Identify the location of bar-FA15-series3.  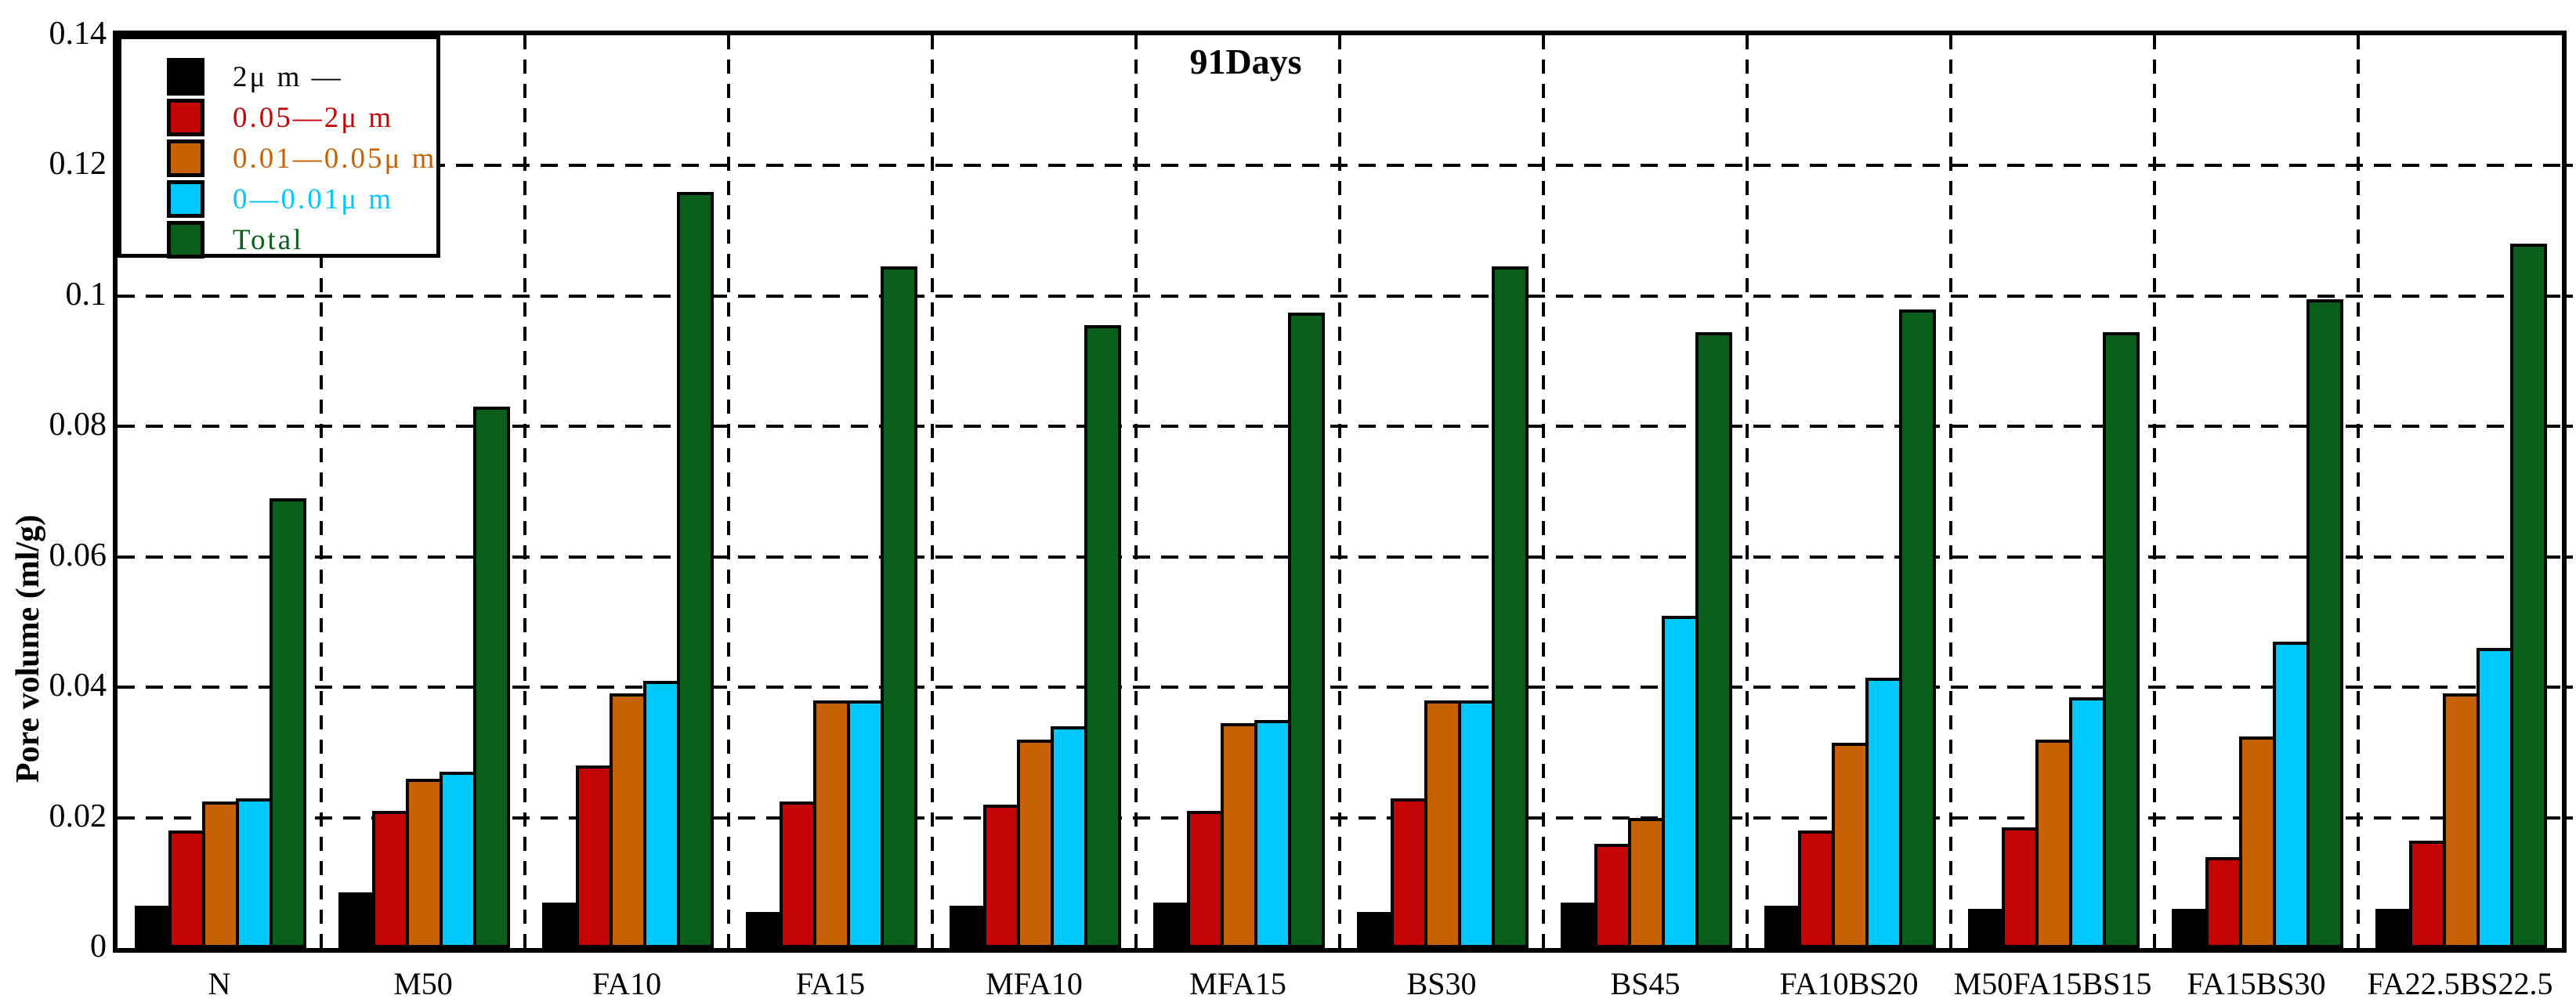
(866, 824).